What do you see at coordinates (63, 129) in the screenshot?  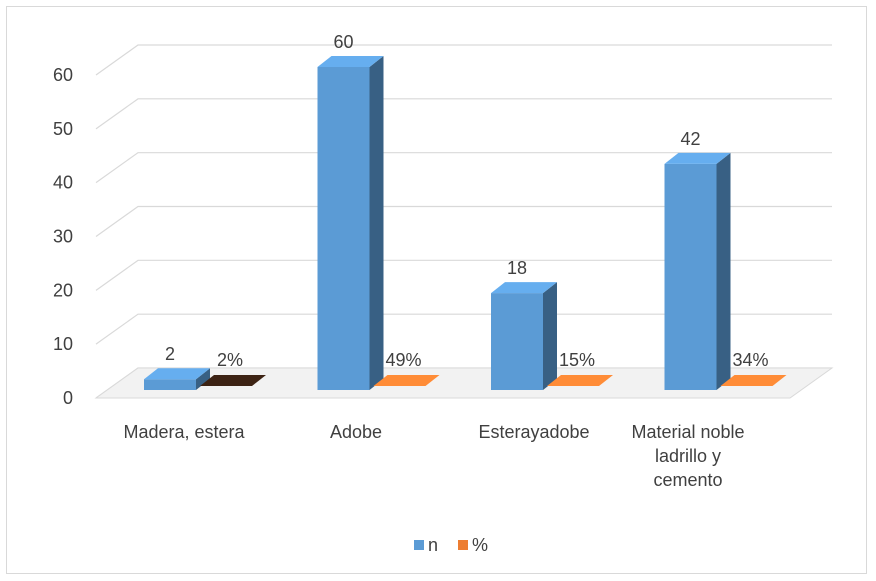 I see `y-tick-label: 50` at bounding box center [63, 129].